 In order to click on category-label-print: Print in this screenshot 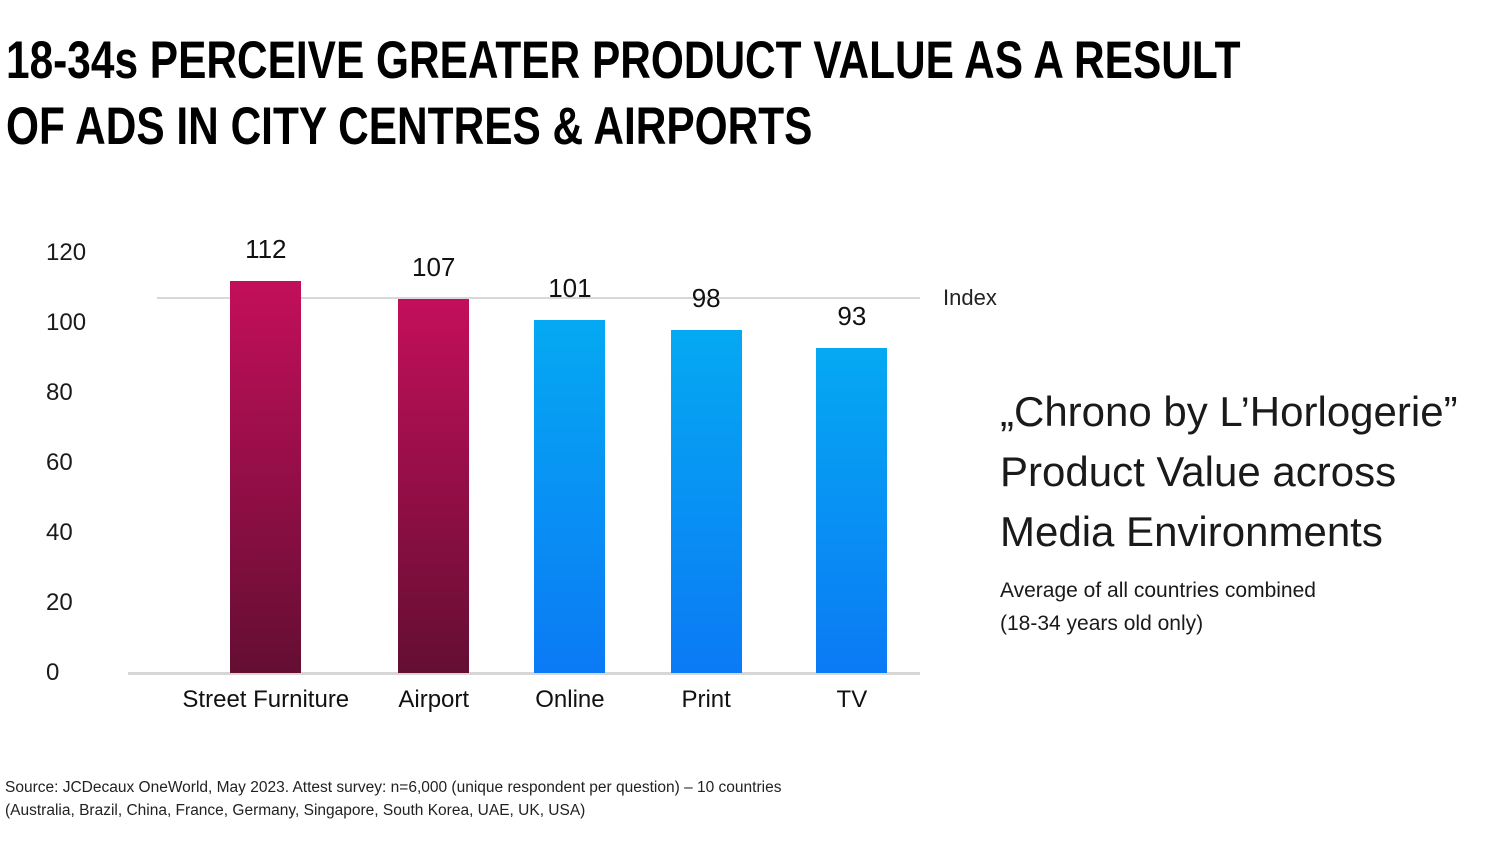, I will do `click(706, 699)`.